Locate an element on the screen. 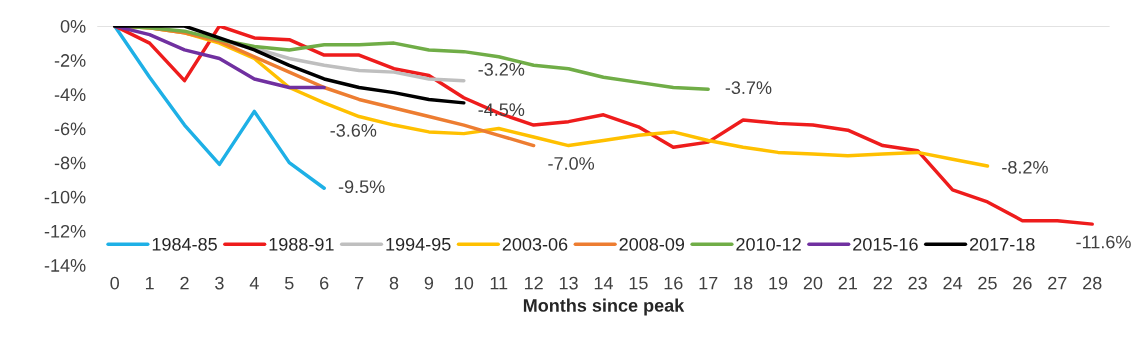  x-tick-label: 19 is located at coordinates (778, 283).